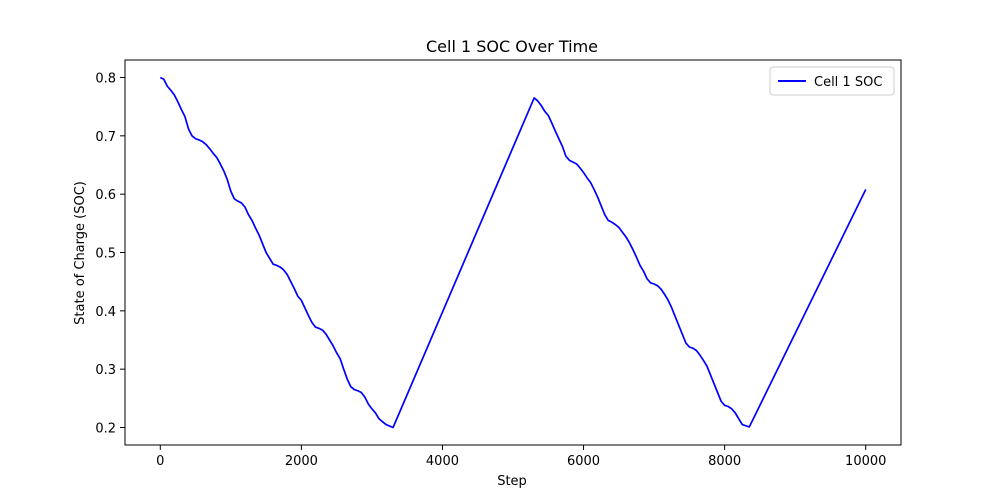  Describe the element at coordinates (105, 370) in the screenshot. I see `y-tick-label: 0.3` at that location.